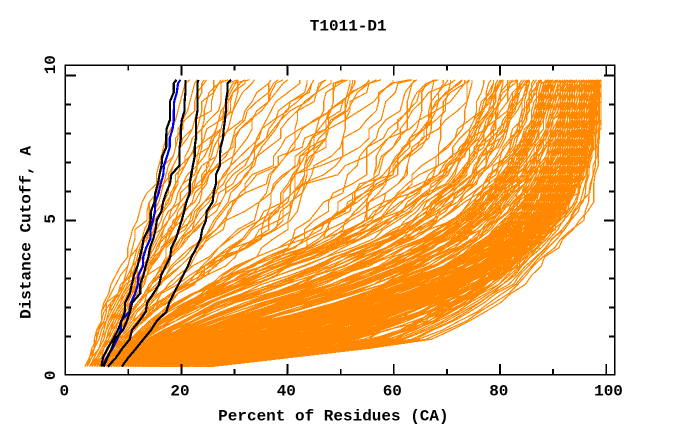 Image resolution: width=680 pixels, height=440 pixels. What do you see at coordinates (348, 27) in the screenshot?
I see `svg-text: T1011-D1` at bounding box center [348, 27].